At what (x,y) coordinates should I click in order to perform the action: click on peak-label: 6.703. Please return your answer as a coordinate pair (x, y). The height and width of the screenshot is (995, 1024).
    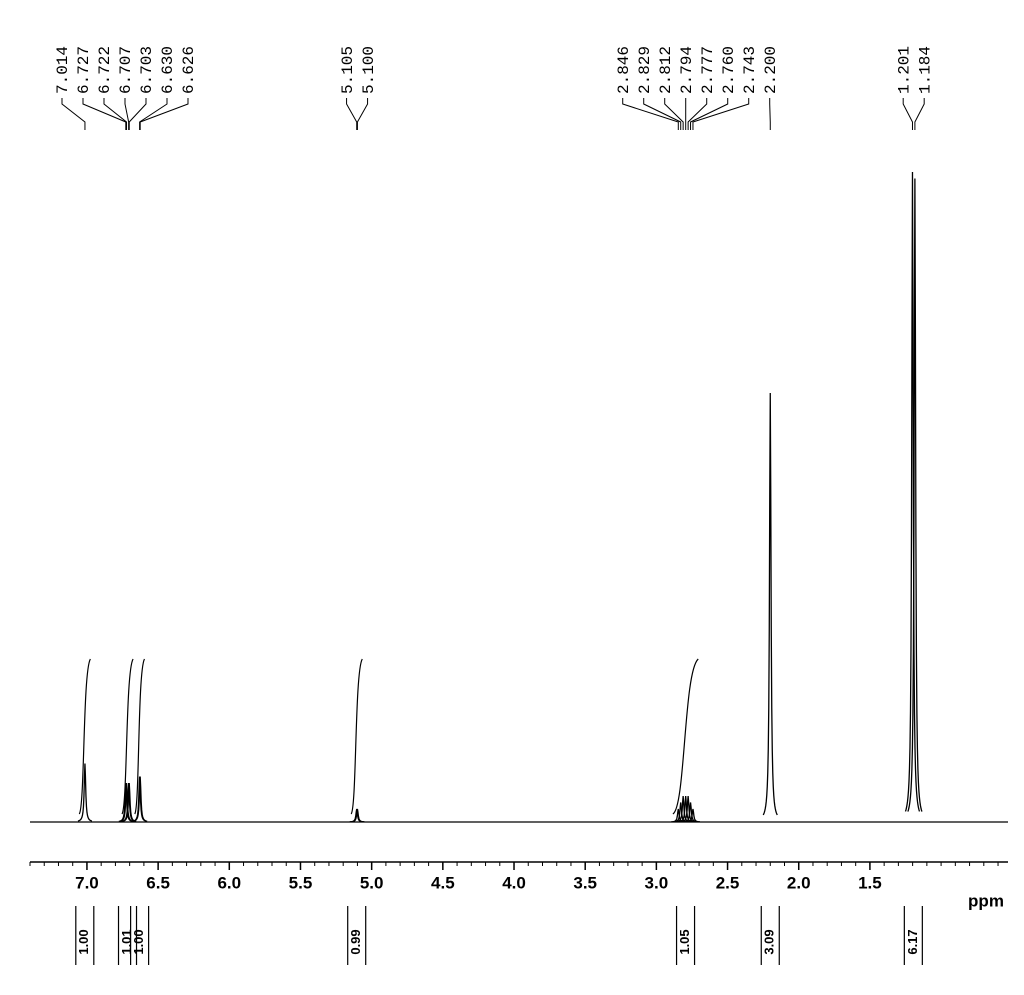
    Looking at the image, I should click on (147, 70).